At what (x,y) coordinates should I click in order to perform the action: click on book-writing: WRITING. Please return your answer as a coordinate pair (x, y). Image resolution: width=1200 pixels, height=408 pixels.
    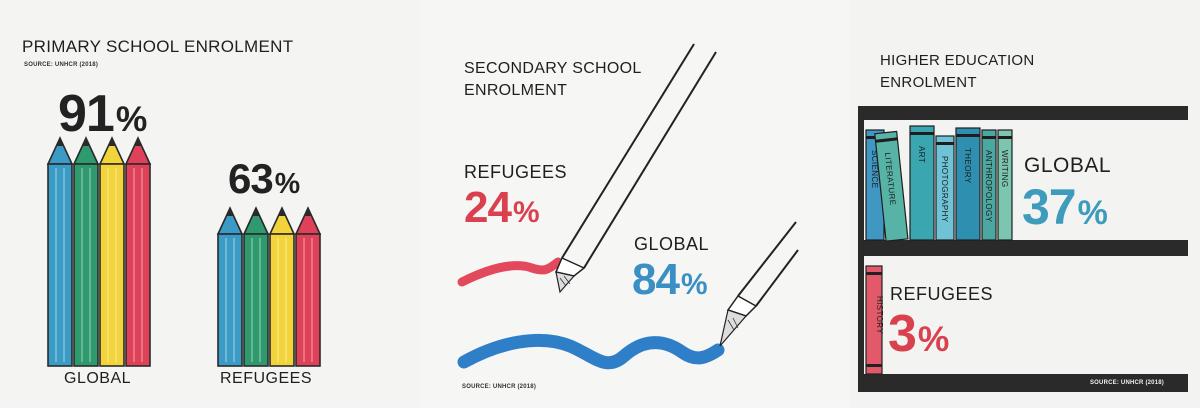
    Looking at the image, I should click on (1005, 185).